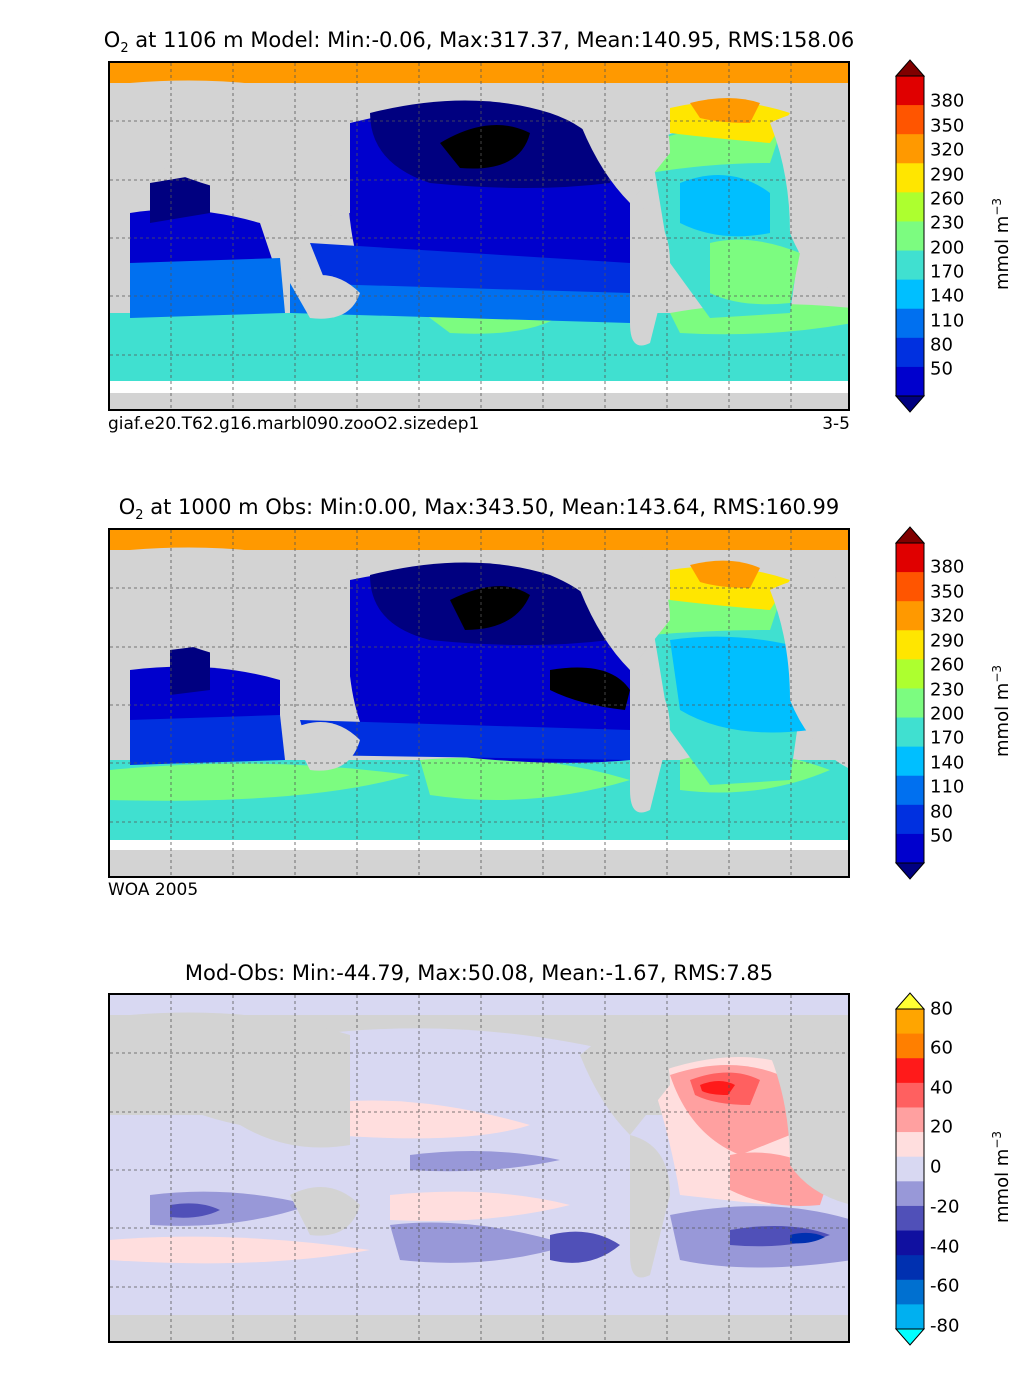 Image resolution: width=1034 pixels, height=1374 pixels. What do you see at coordinates (294, 424) in the screenshot?
I see `model-caption: giaf.e20.T62.g16.marbl090.zooO2.sizedep1` at bounding box center [294, 424].